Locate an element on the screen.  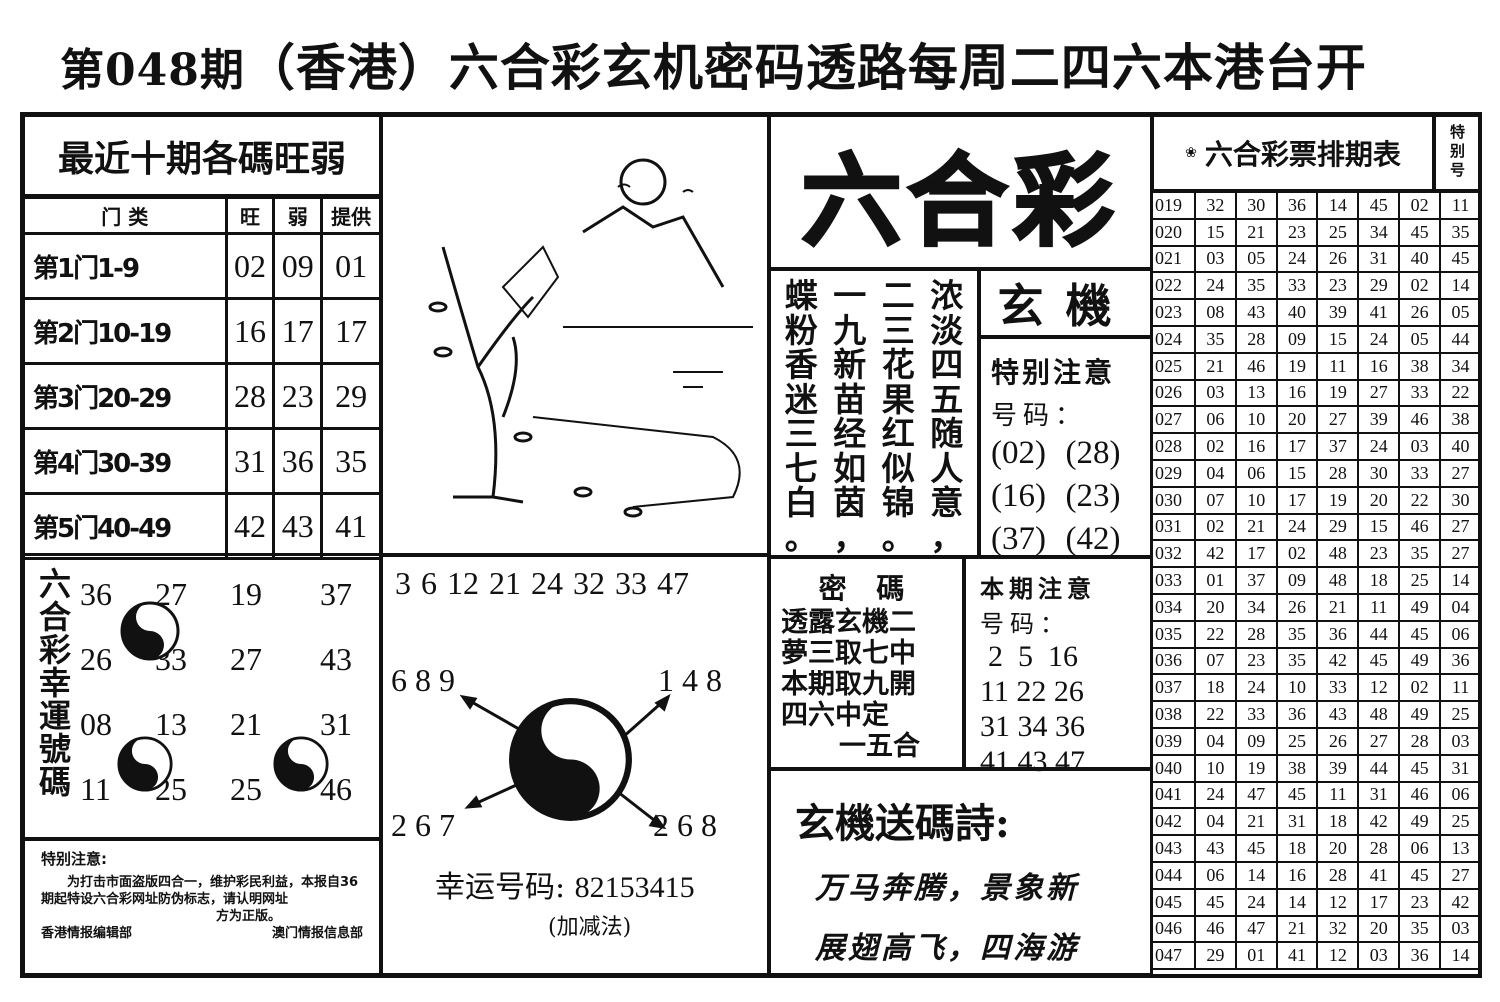
draw-number: 34 is located at coordinates (1460, 366).